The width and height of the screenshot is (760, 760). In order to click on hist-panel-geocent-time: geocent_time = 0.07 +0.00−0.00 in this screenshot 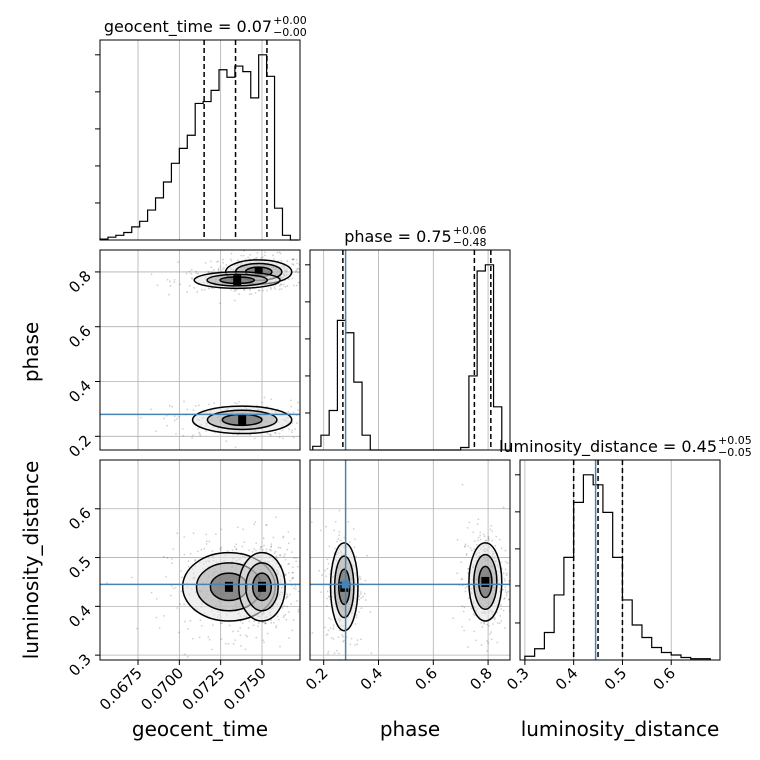, I will do `click(201, 127)`.